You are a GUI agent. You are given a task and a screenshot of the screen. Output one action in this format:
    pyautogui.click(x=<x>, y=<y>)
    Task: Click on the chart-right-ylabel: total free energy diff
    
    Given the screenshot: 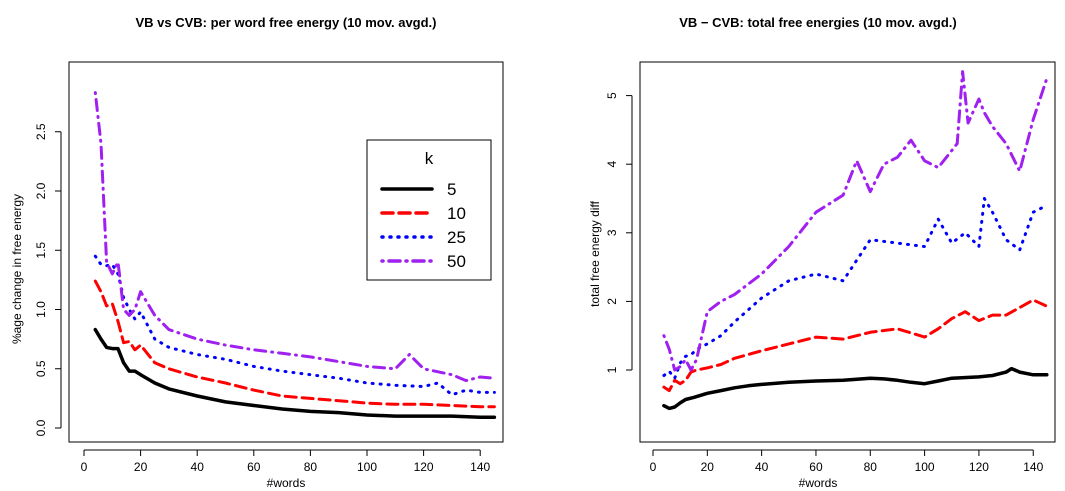 What is the action you would take?
    pyautogui.click(x=595, y=253)
    